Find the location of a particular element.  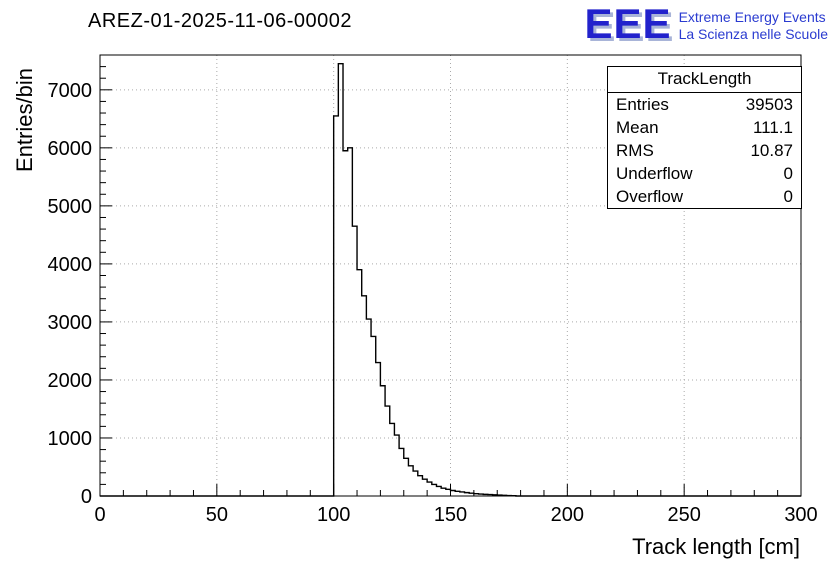

x-tick-label: 250 is located at coordinates (683, 515).